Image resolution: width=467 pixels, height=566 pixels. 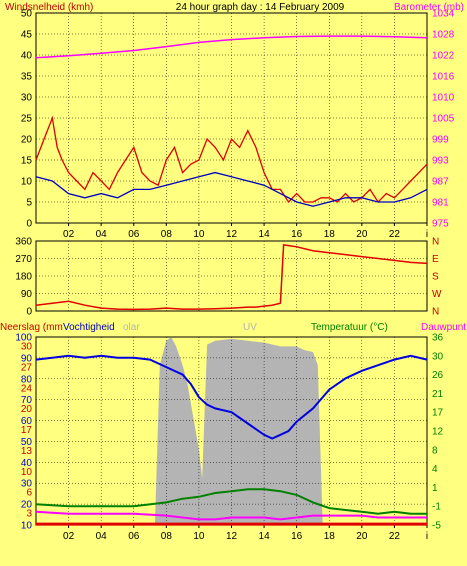 What do you see at coordinates (232, 234) in the screenshot?
I see `x-tick-label: 12` at bounding box center [232, 234].